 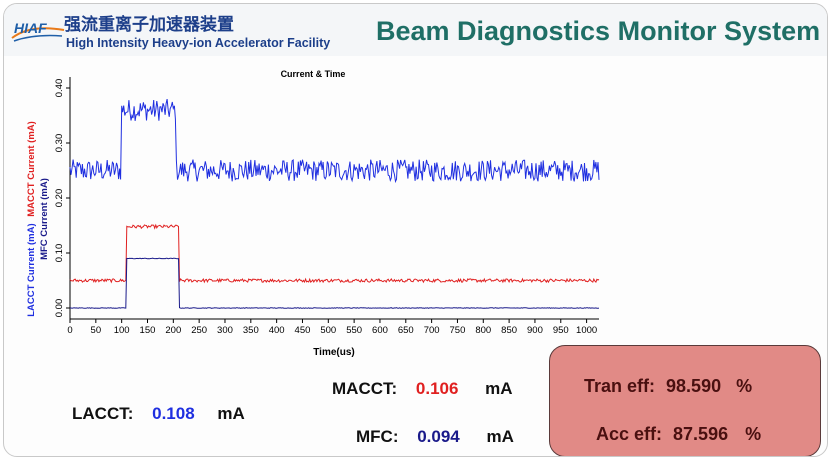 I want to click on system-title: Beam Diagnostics Monitor System, so click(x=598, y=31).